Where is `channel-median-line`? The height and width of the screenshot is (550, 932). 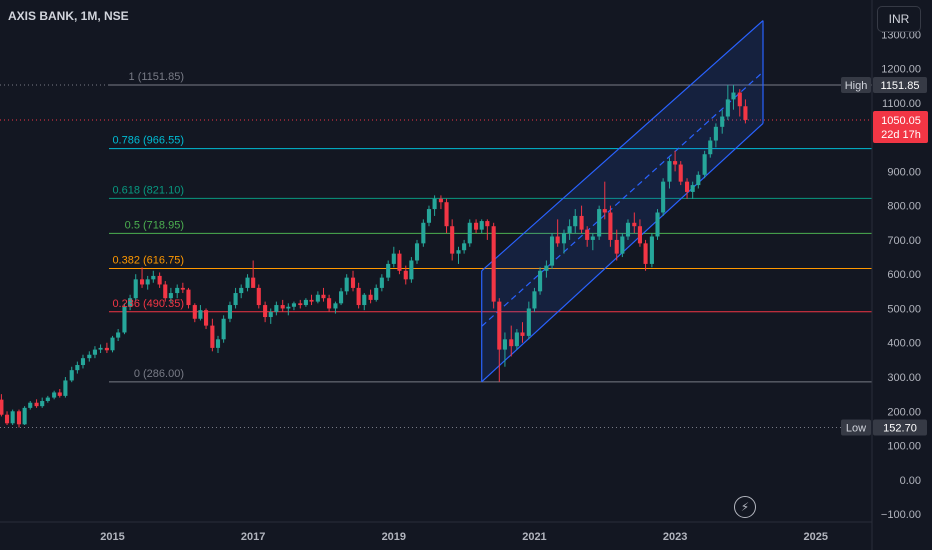
channel-median-line is located at coordinates (622, 199).